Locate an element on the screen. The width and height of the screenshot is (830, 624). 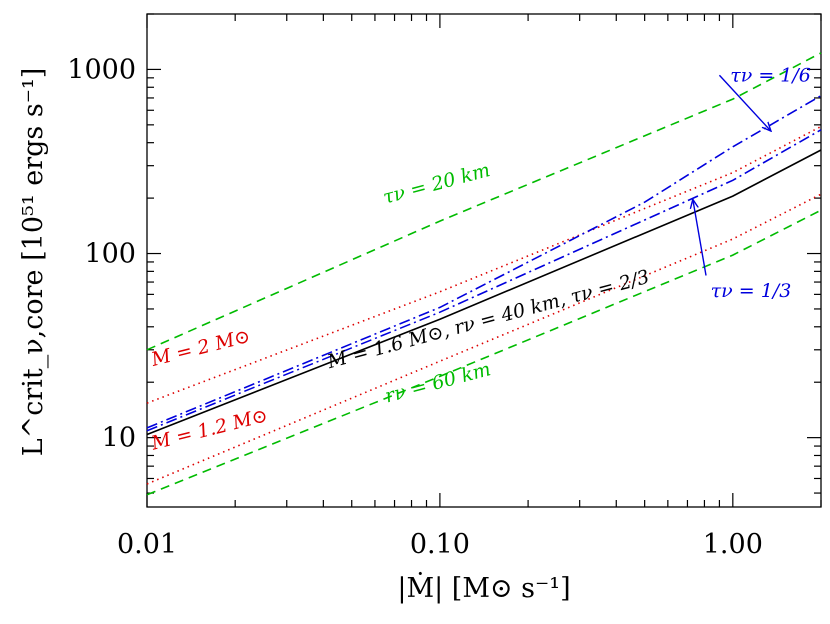
y-axis-label: L^crit_ν,core [10⁵¹ ergs s⁻¹] is located at coordinates (33, 262).